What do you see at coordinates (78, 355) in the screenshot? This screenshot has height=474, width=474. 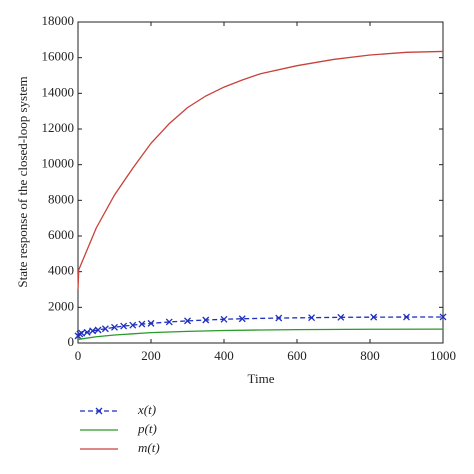 I see `x-tick-label: 0` at bounding box center [78, 355].